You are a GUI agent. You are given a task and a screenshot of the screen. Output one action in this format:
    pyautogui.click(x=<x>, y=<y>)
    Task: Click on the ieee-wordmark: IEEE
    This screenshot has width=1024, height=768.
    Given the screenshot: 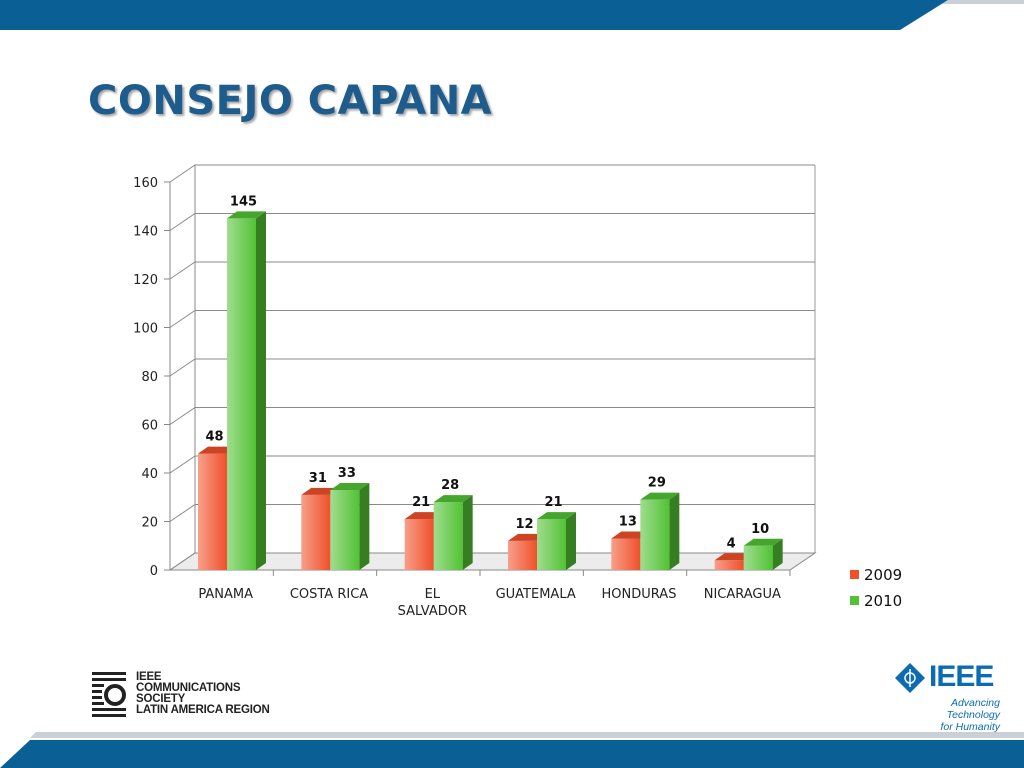 What is the action you would take?
    pyautogui.click(x=961, y=676)
    